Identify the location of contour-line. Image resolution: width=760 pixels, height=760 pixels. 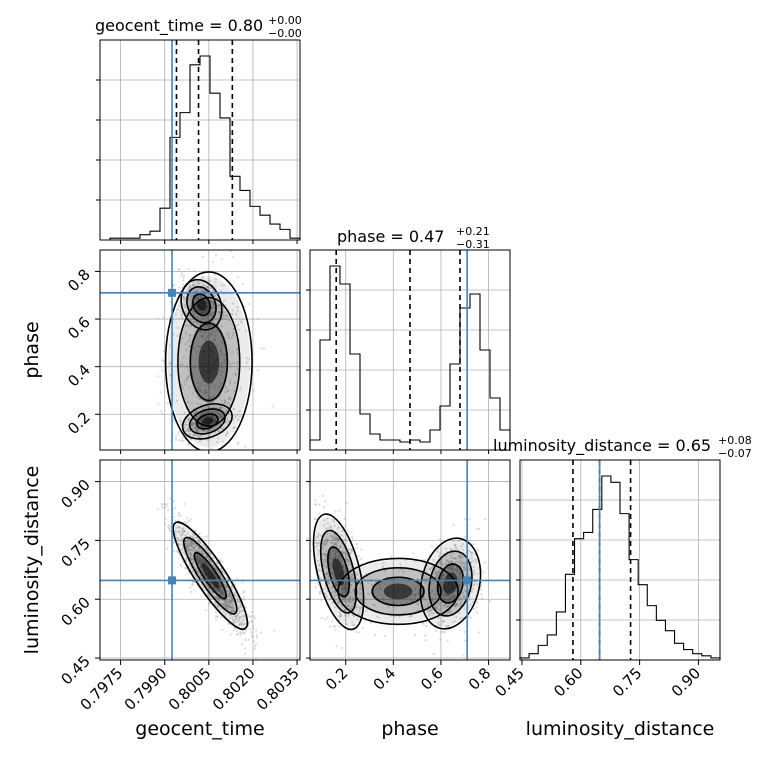
(201, 305).